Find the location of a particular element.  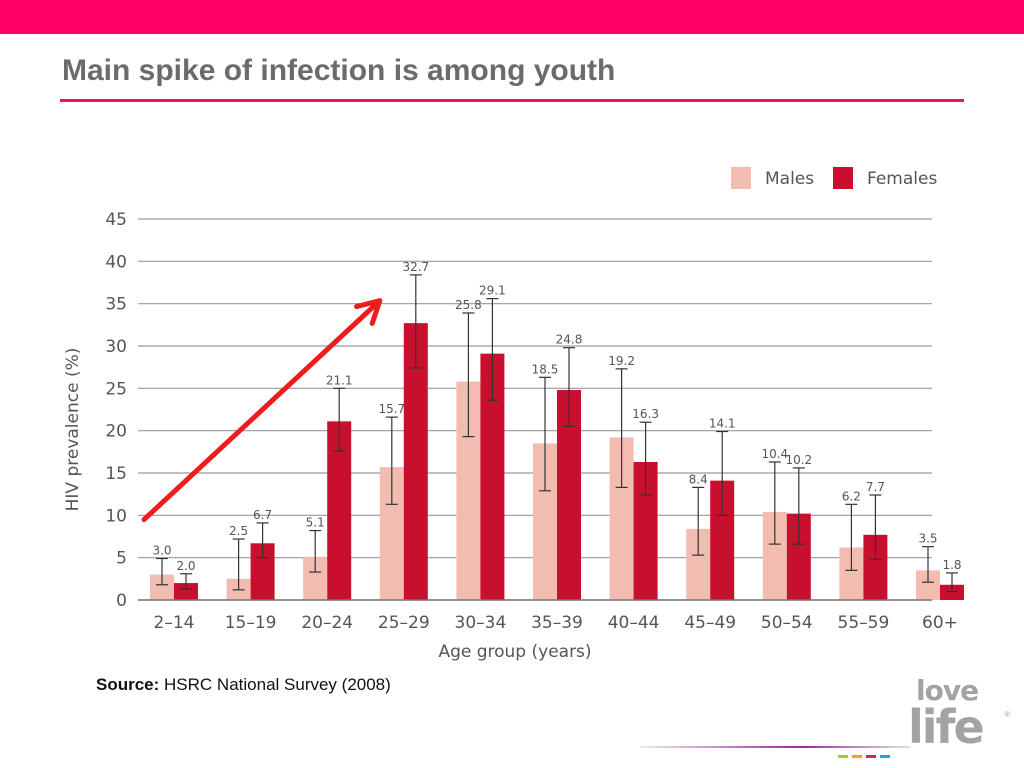

y-axis-label: HIV prevalence (%) is located at coordinates (73, 430).